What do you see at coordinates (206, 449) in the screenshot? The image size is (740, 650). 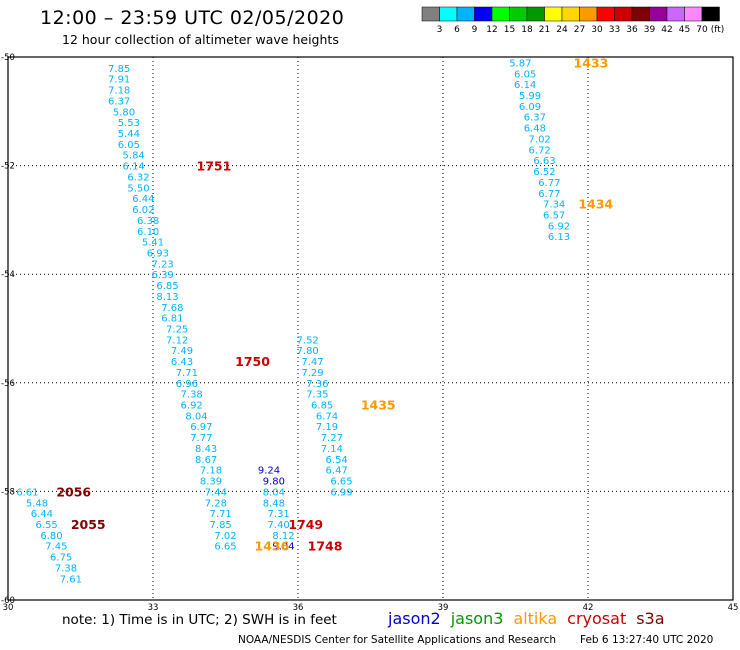 I see `wave-height-value: 8.43` at bounding box center [206, 449].